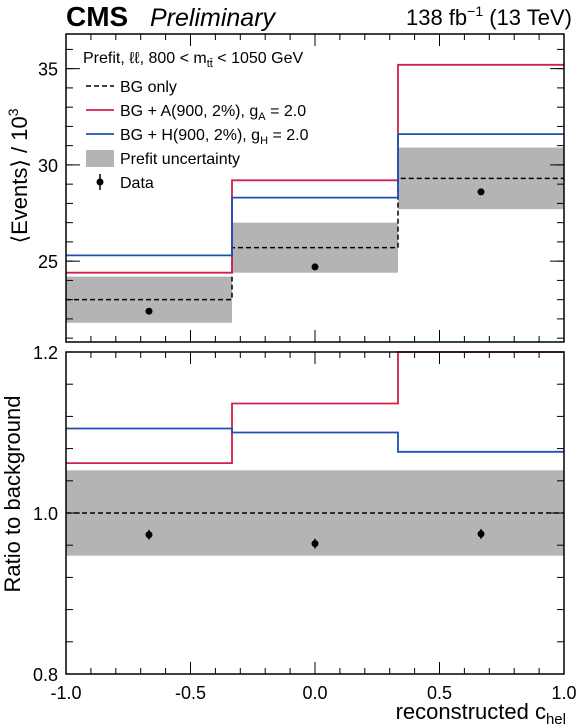 The image size is (580, 726). I want to click on bottom-y-tick-label-2: 1.2, so click(45, 353).